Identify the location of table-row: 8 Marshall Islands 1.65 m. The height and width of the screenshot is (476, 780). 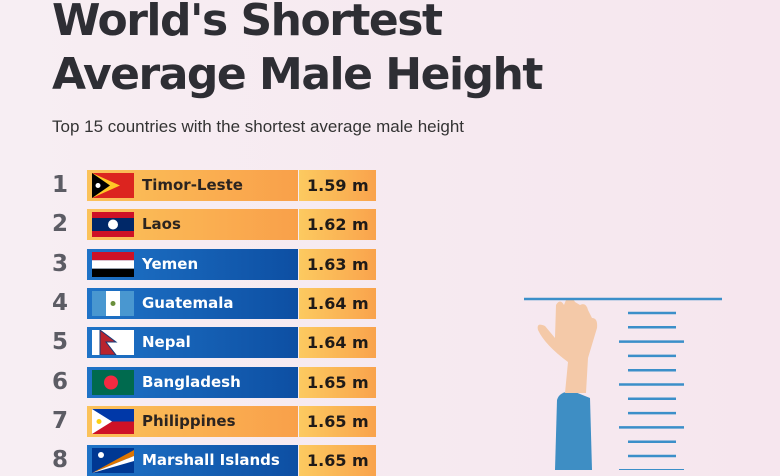
(215, 460).